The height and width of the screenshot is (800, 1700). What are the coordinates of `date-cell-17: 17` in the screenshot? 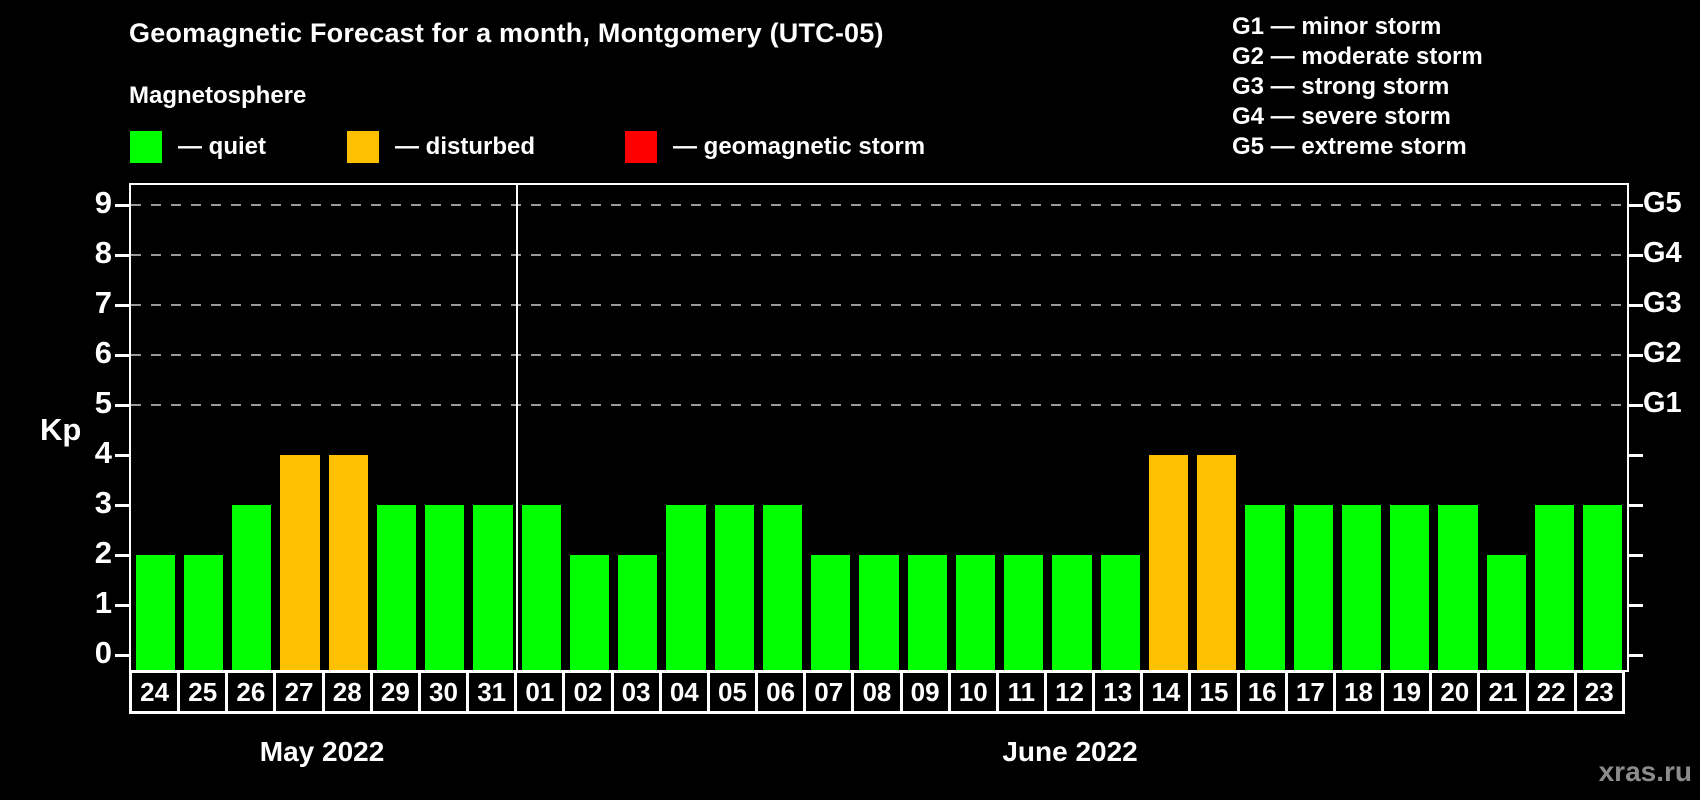 It's located at (1310, 692).